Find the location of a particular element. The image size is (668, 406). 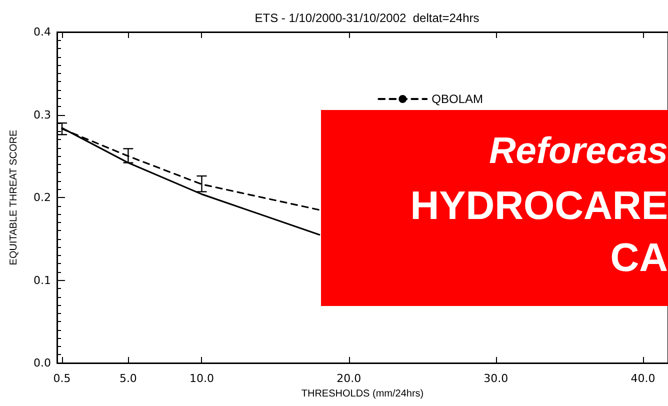

x-tick-label: 10.0 is located at coordinates (201, 378).